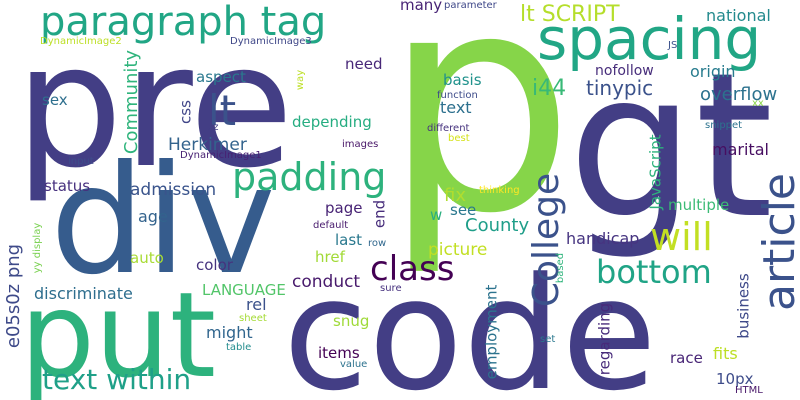 The width and height of the screenshot is (800, 400). Describe the element at coordinates (735, 379) in the screenshot. I see `cloud-word-10px: 10px` at that location.